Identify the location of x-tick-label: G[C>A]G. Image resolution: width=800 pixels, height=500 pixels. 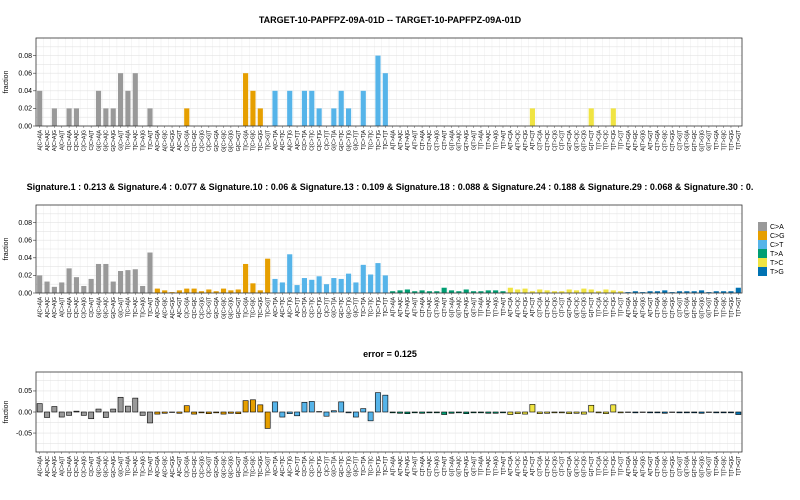
(114, 141).